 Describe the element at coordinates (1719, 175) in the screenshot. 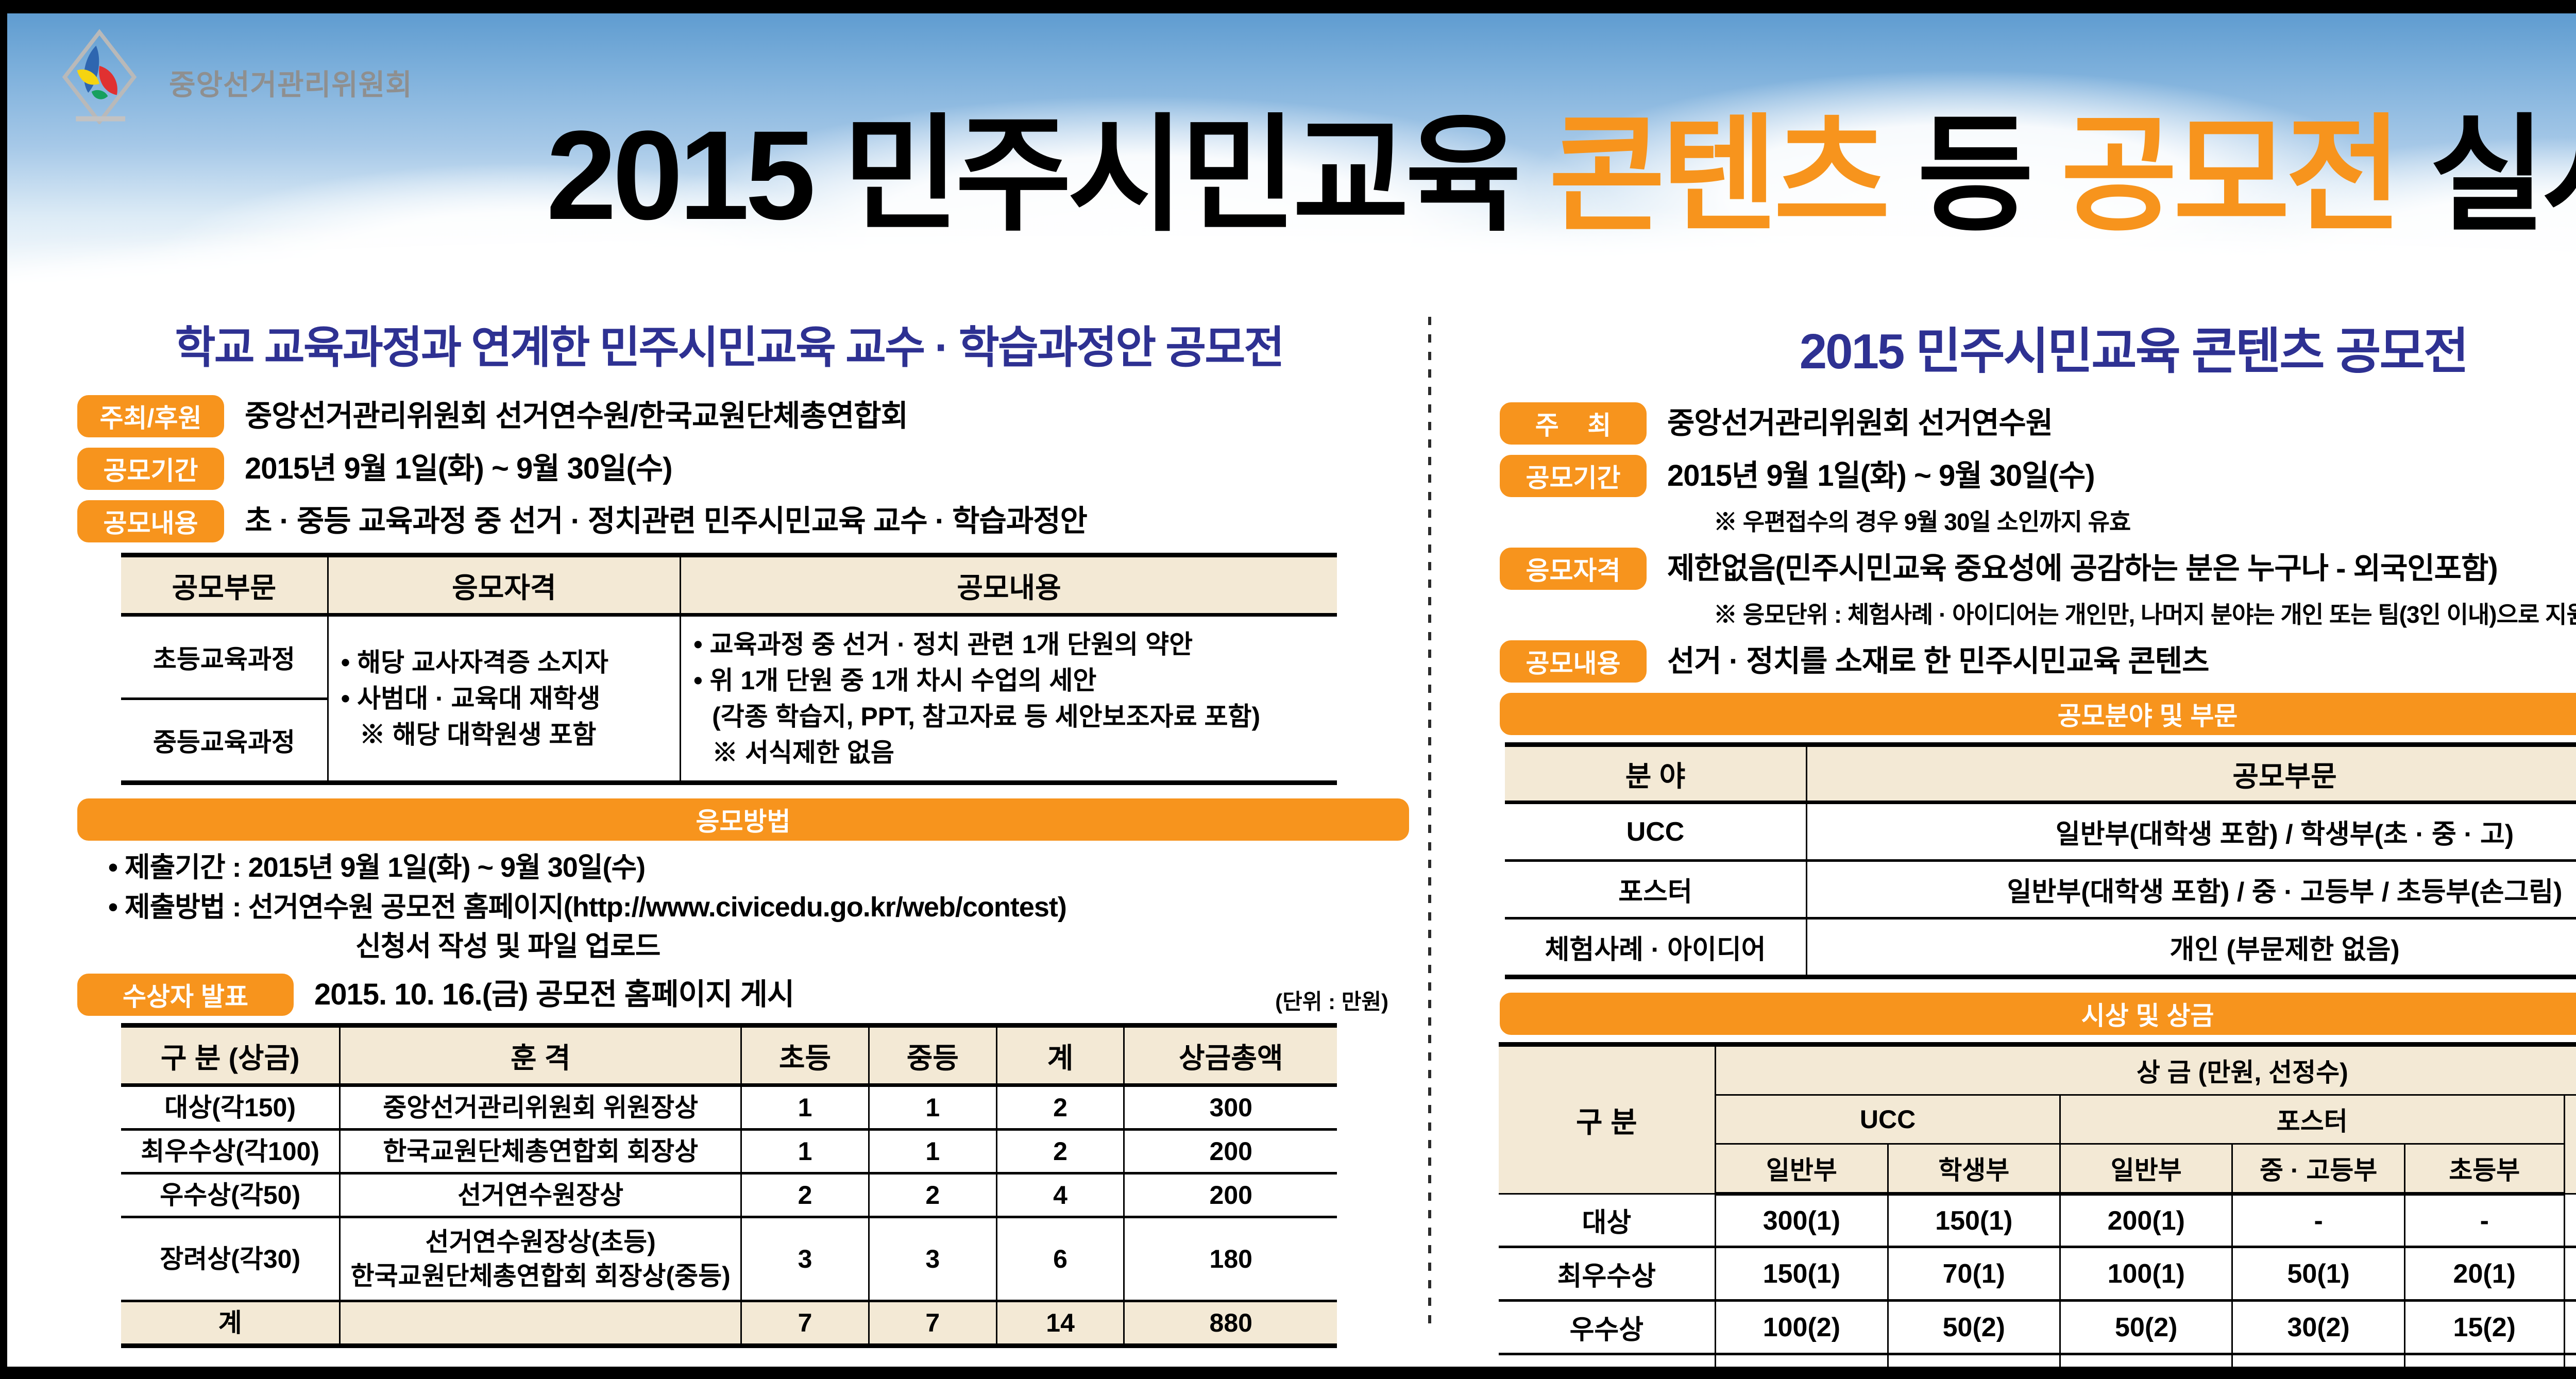

I see `title-part-orange: 콘텐츠` at that location.